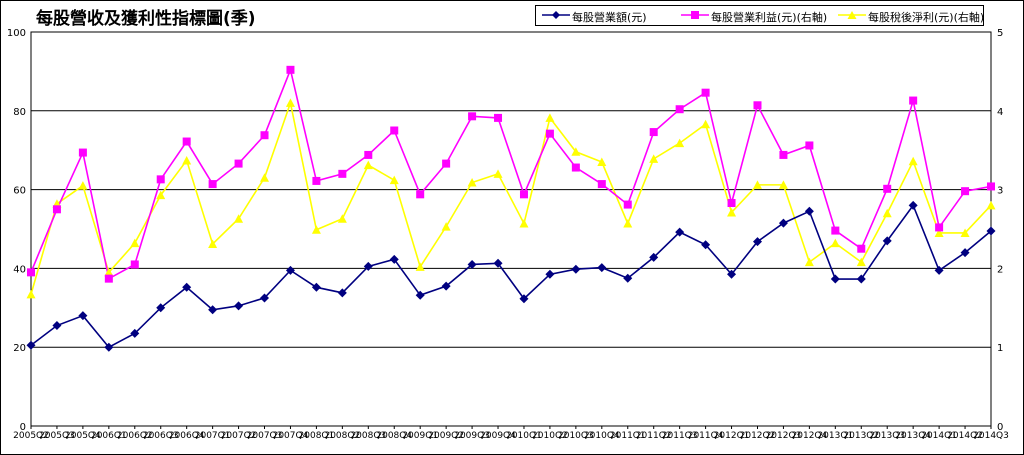  What do you see at coordinates (706, 436) in the screenshot?
I see `x-tick-label: 2011Q4` at bounding box center [706, 436].